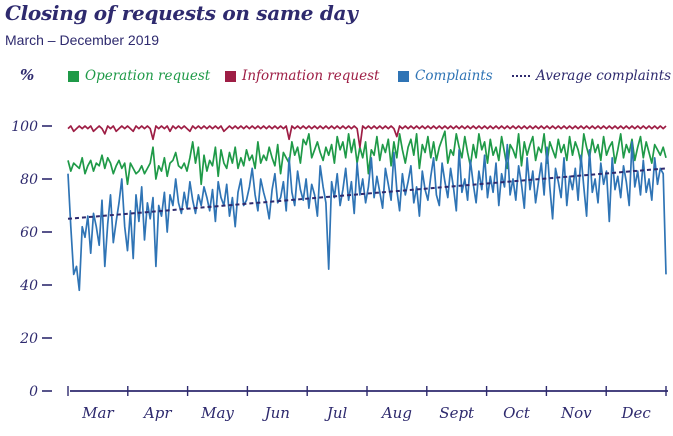  What do you see at coordinates (367, 193) in the screenshot?
I see `series-line-average-complaints` at bounding box center [367, 193].